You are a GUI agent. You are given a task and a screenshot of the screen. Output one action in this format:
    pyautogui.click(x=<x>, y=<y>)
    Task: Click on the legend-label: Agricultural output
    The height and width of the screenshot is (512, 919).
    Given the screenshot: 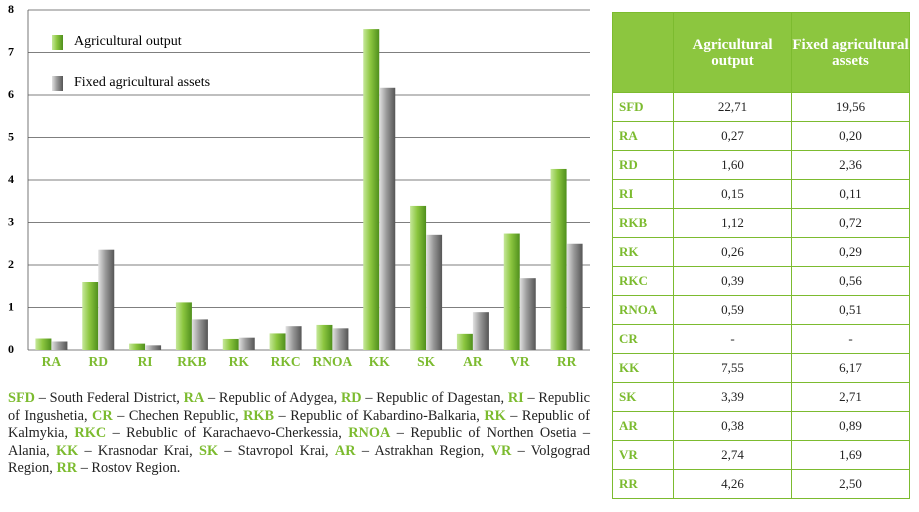 What is the action you would take?
    pyautogui.click(x=128, y=41)
    